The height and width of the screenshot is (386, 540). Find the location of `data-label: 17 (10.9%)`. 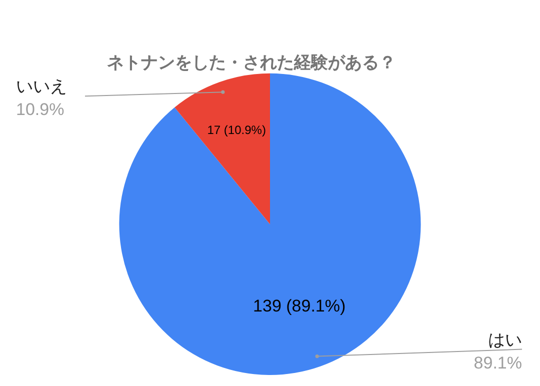

data-label: 17 (10.9%) is located at coordinates (236, 129).